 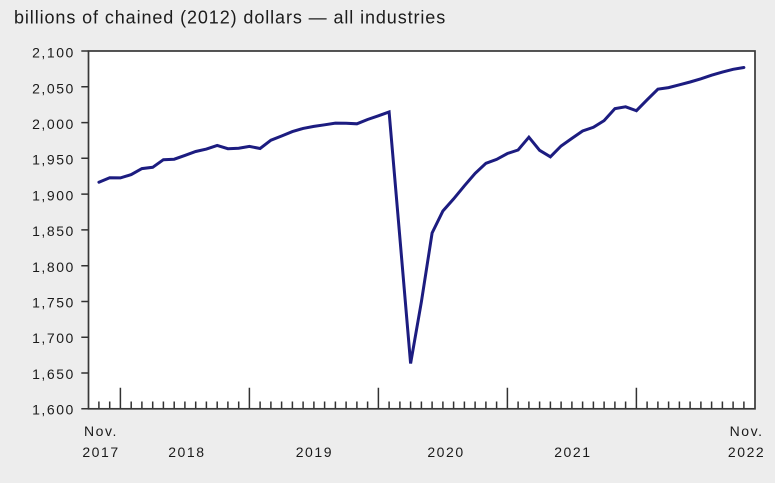 I want to click on svg-text: 2,050, so click(x=53, y=88).